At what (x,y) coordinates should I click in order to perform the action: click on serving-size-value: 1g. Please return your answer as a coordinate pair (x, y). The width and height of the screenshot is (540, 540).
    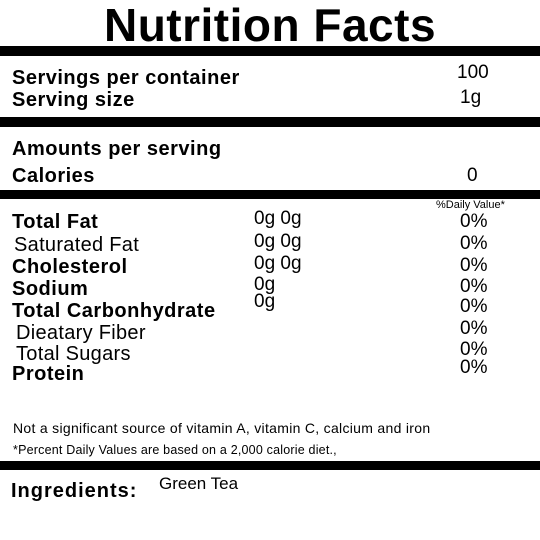
    Looking at the image, I should click on (471, 97).